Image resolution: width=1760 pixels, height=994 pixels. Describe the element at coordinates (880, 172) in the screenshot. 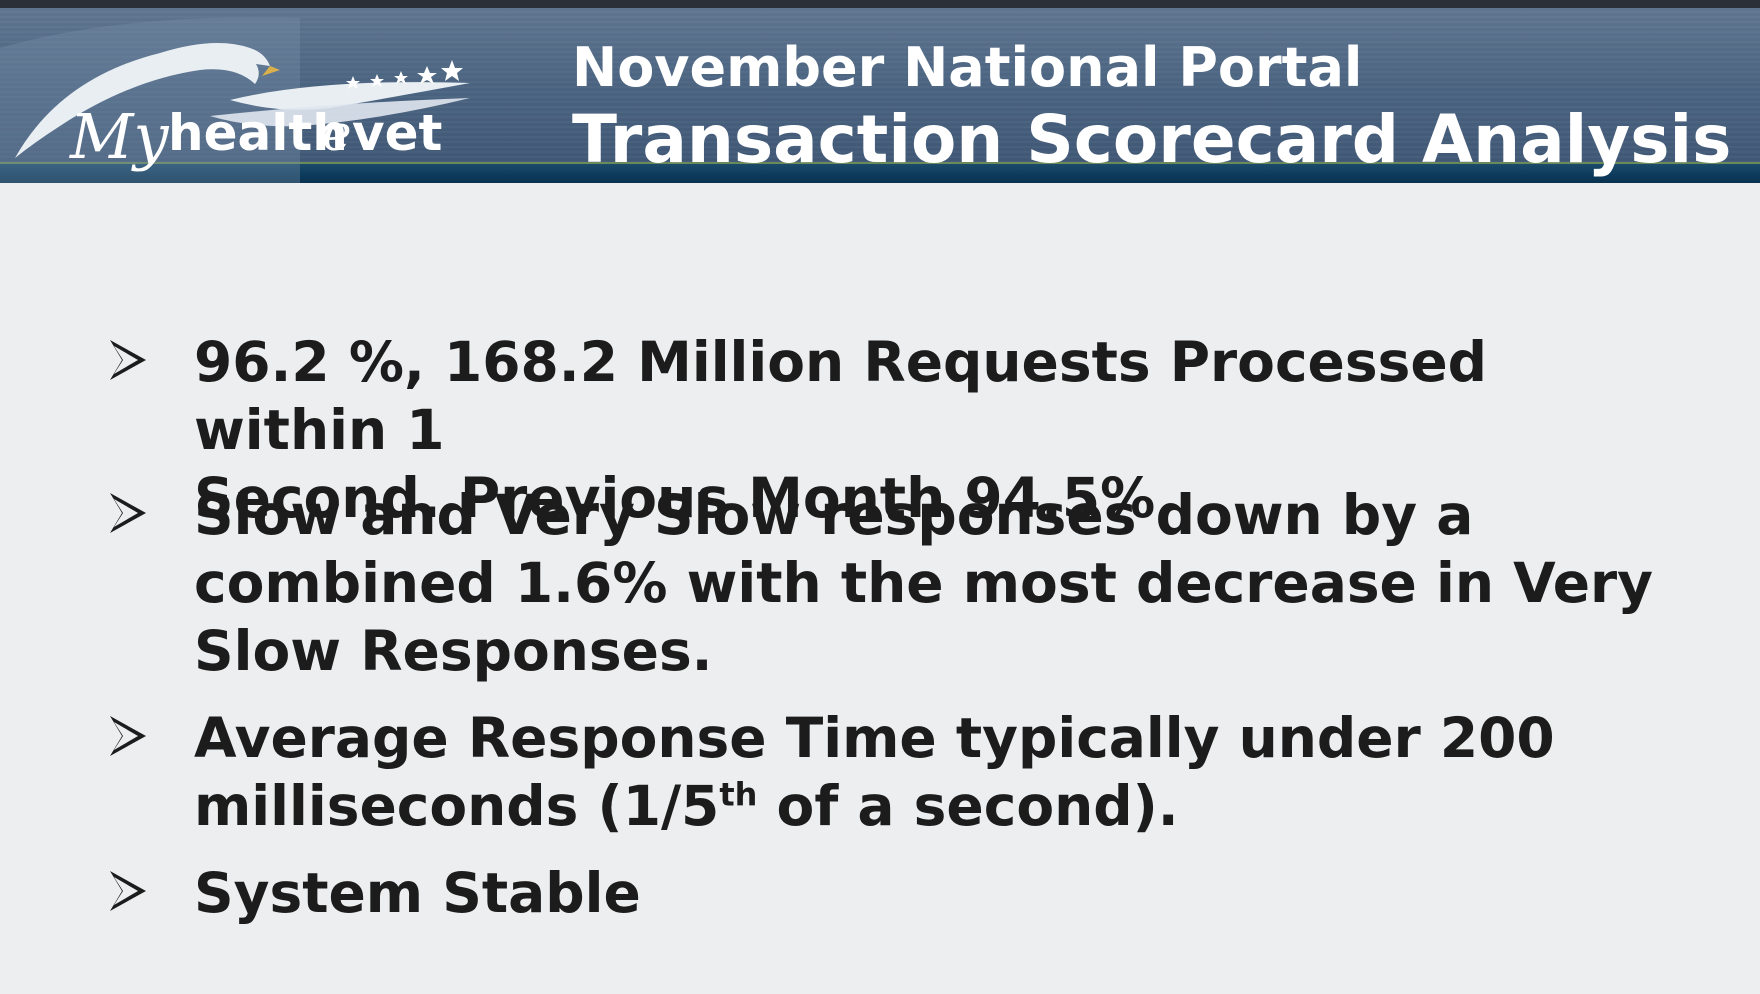

I see `header-divider` at that location.